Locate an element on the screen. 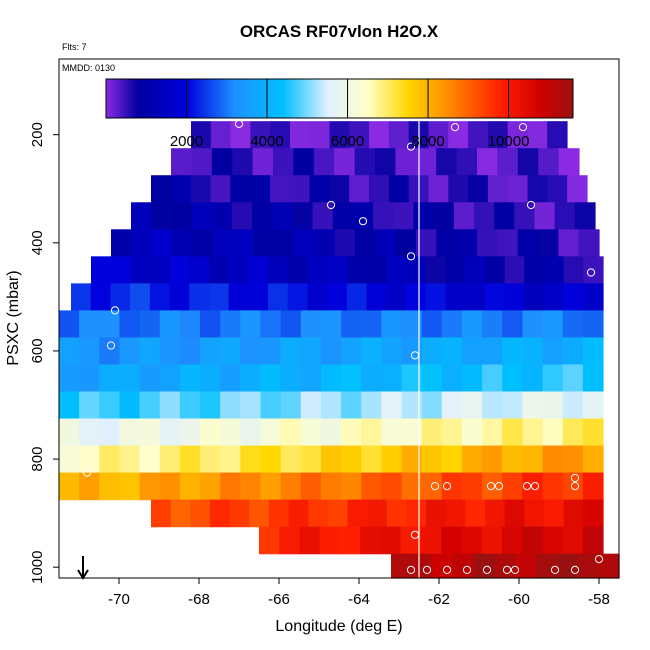 Image resolution: width=650 pixels, height=650 pixels. x-axis: -70 -68 -66 -64 -62 -60 -58 is located at coordinates (359, 593).